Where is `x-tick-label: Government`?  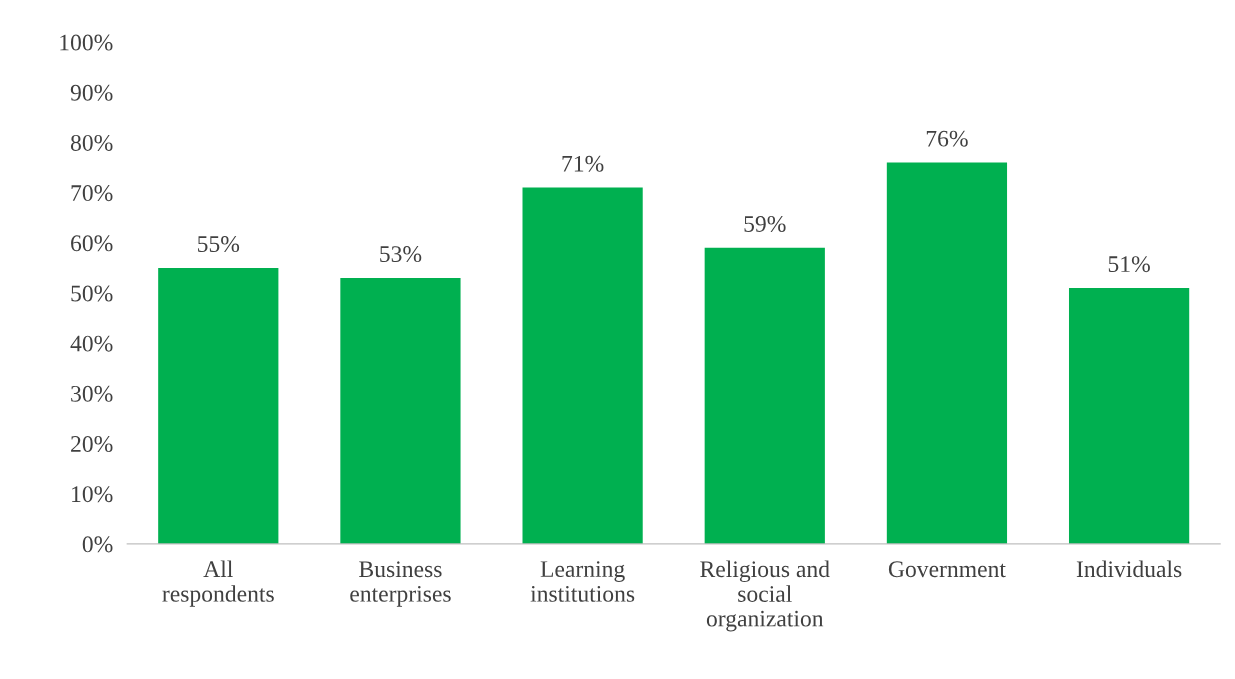
x-tick-label: Government is located at coordinates (947, 569).